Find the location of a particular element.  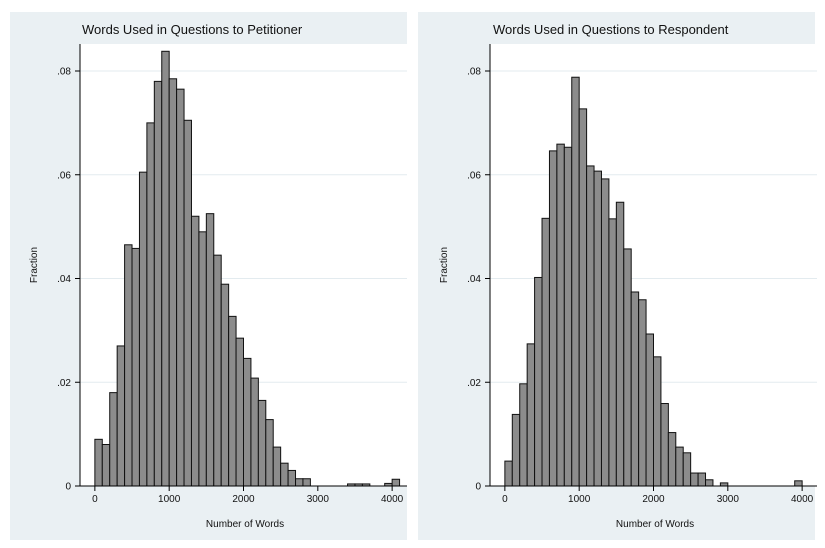

chart-title: Words Used in Questions to Respondent is located at coordinates (611, 29).